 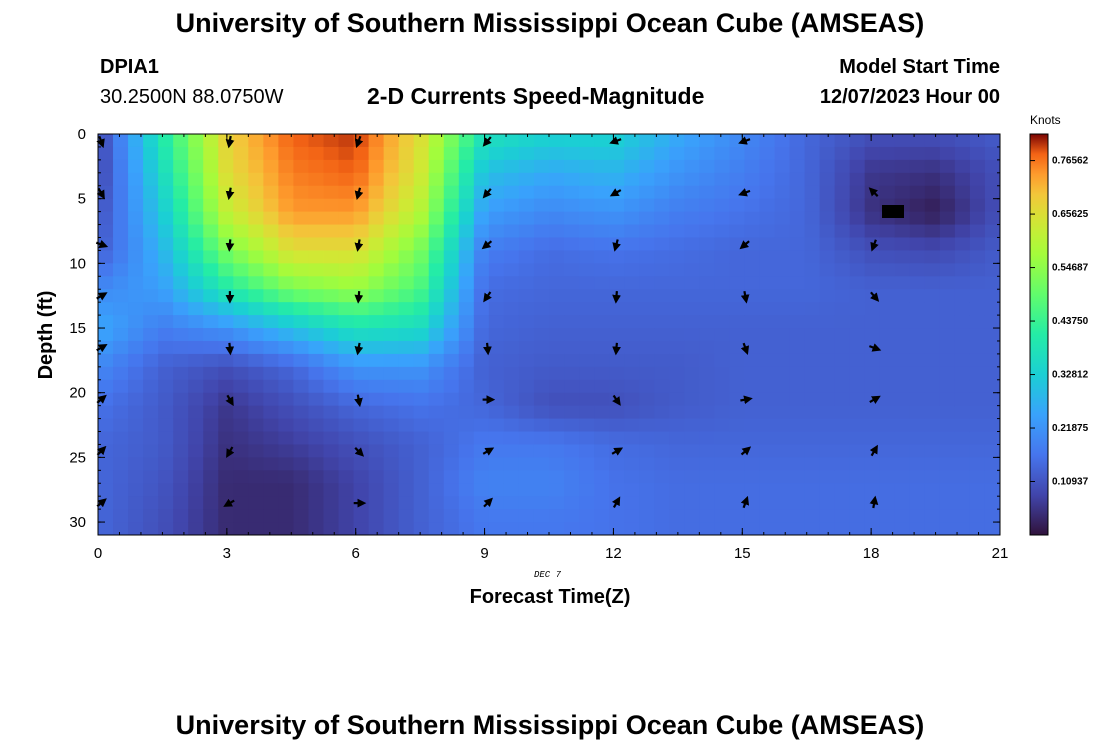 What do you see at coordinates (1039, 334) in the screenshot?
I see `colorbar-gradient` at bounding box center [1039, 334].